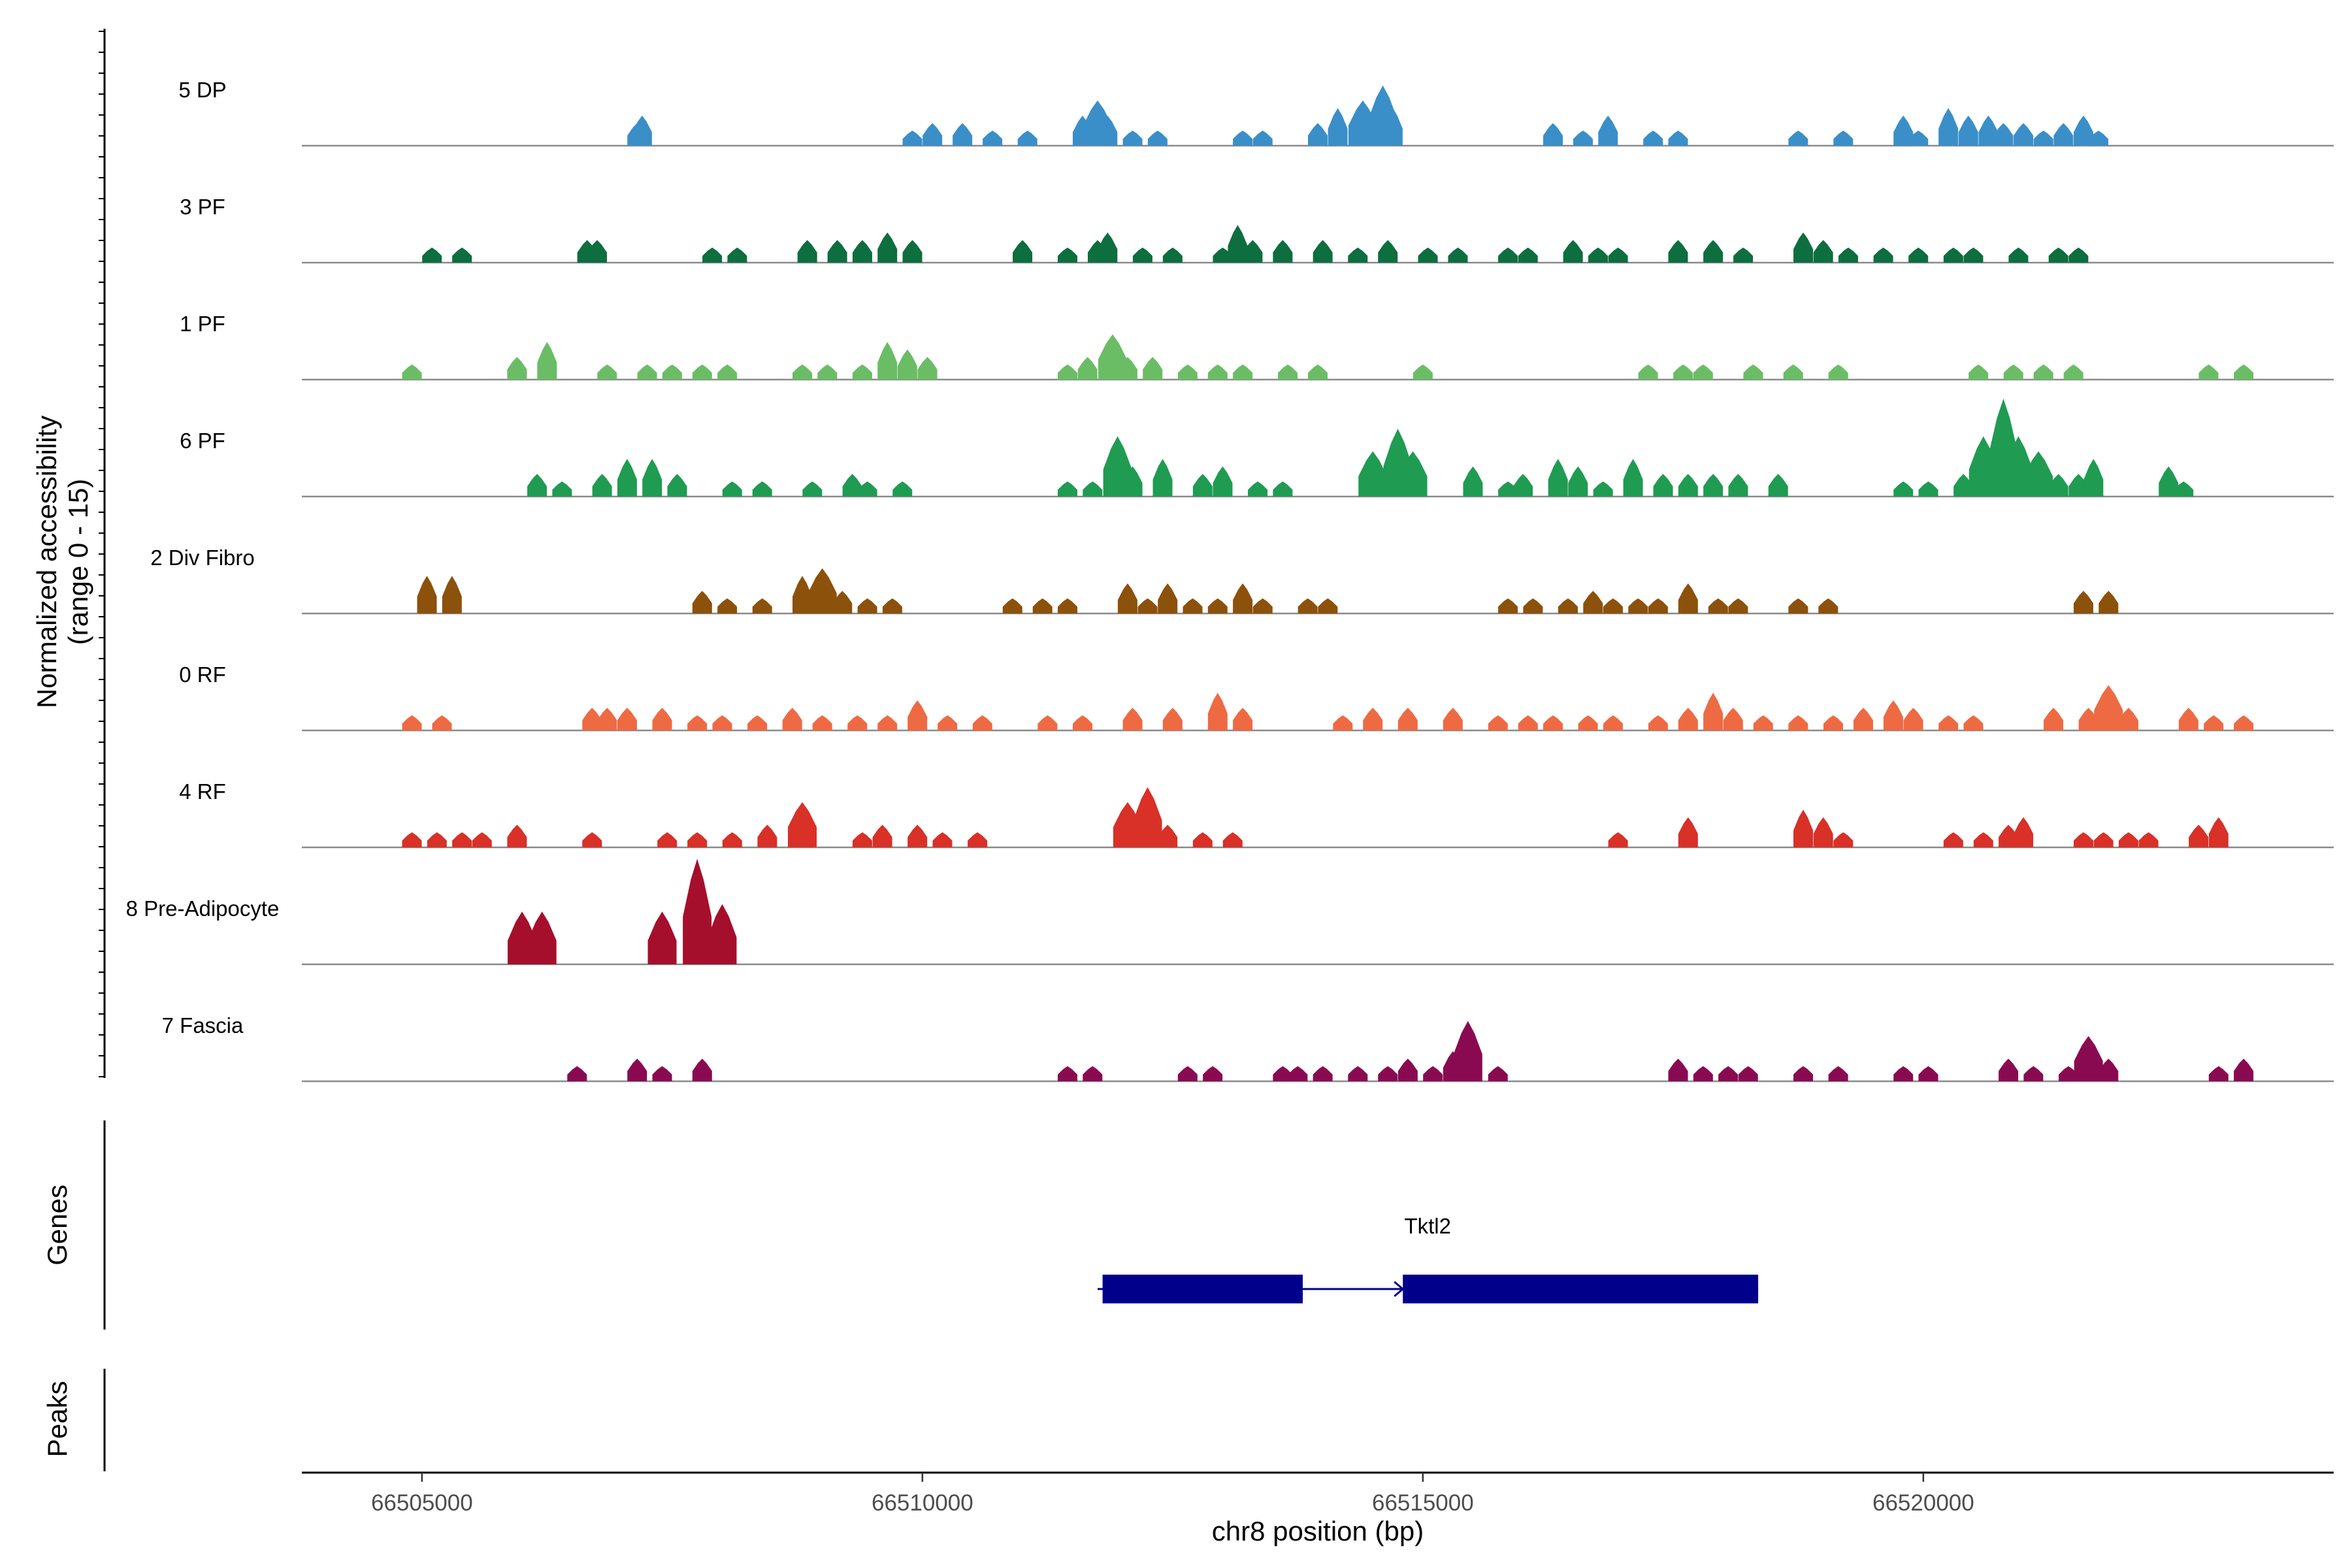 This screenshot has height=1568, width=2352. What do you see at coordinates (78, 562) in the screenshot?
I see `y-axis-title-line2: (range 0 - 15)` at bounding box center [78, 562].